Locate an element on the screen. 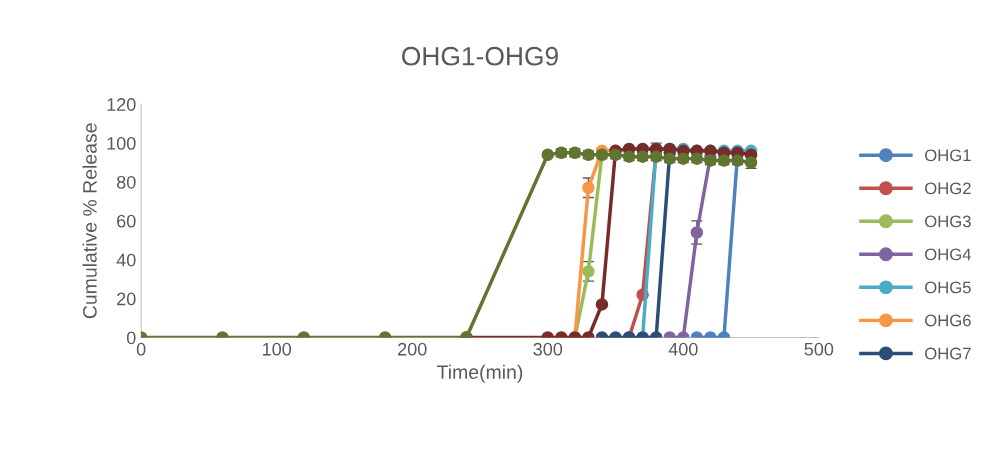  y-axis-title: Cumulative % Release is located at coordinates (89, 221).